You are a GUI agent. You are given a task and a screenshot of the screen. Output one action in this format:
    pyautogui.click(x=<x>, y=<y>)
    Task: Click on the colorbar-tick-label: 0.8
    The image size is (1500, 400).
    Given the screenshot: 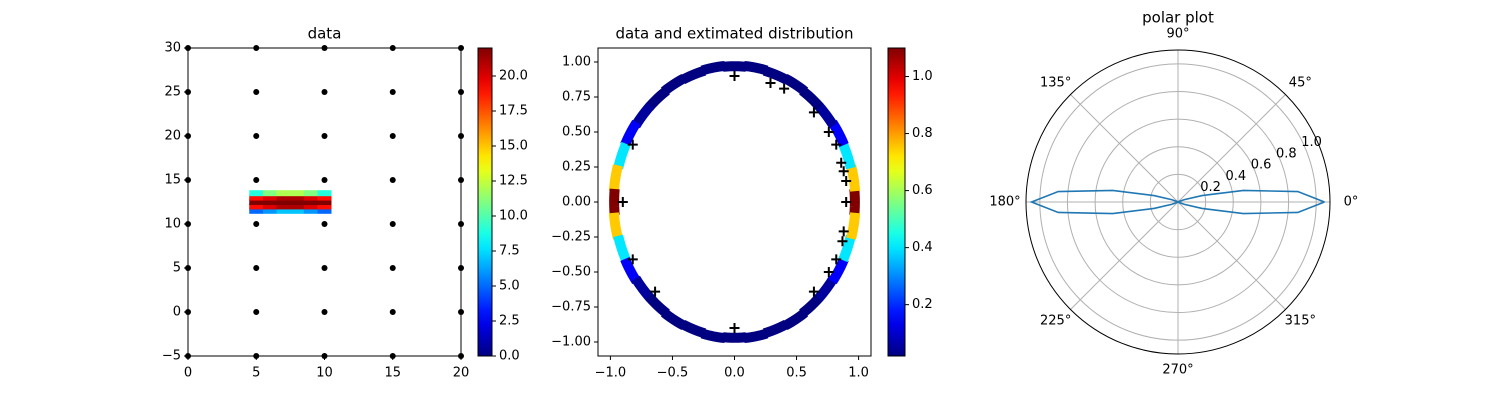 What is the action you would take?
    pyautogui.click(x=922, y=133)
    